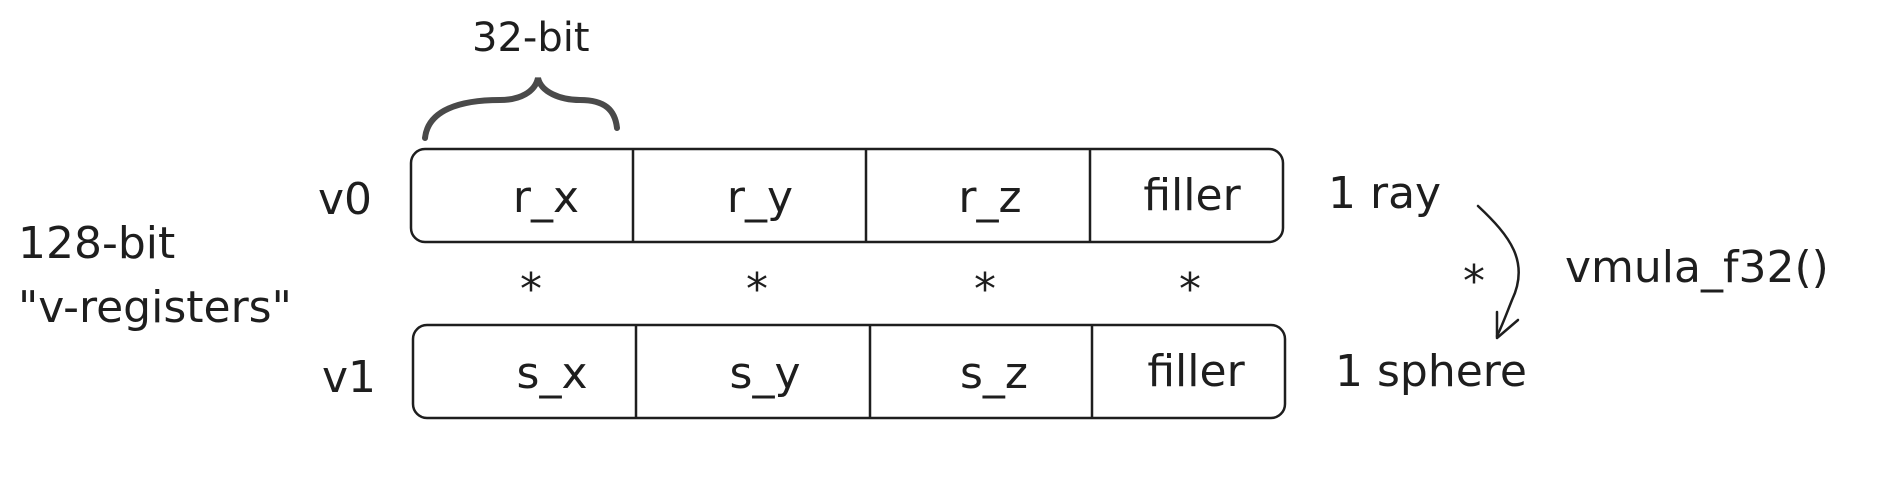 The height and width of the screenshot is (482, 1888). Describe the element at coordinates (1431, 371) in the screenshot. I see `register-v1-note: 1 sphere` at that location.